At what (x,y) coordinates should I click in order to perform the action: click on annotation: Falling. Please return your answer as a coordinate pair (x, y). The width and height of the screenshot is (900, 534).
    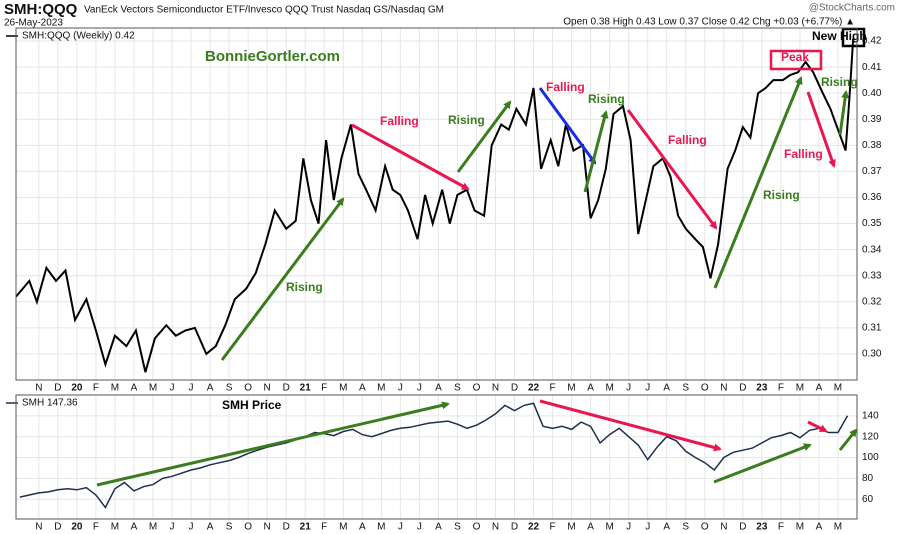
    Looking at the image, I should click on (803, 154).